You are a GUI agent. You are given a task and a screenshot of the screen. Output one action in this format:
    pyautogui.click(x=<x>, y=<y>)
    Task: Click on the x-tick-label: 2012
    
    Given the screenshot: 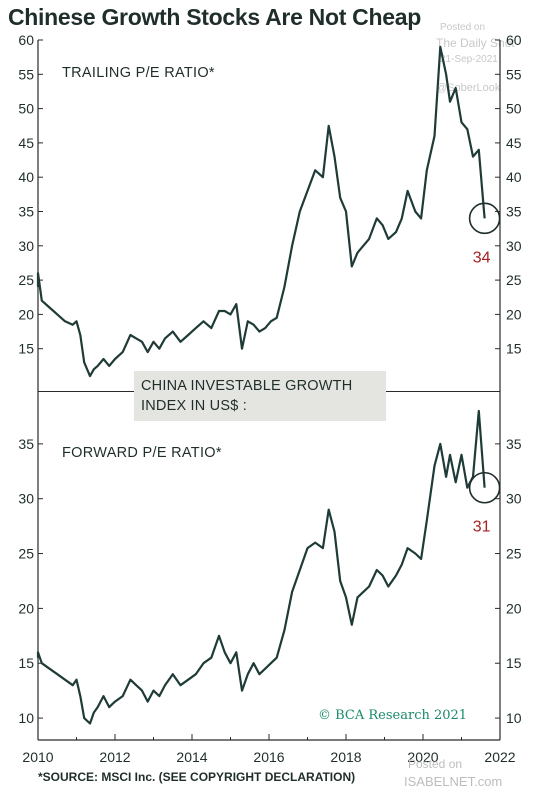 What is the action you would take?
    pyautogui.click(x=114, y=757)
    